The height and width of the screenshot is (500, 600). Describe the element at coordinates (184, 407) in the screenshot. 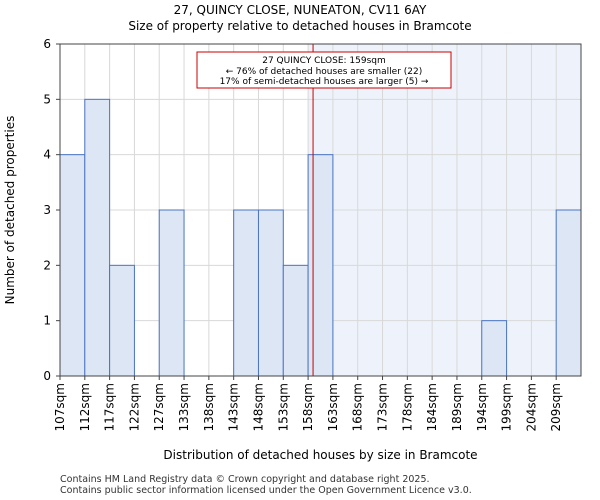

I see `x-tick-label: 133sqm` at that location.